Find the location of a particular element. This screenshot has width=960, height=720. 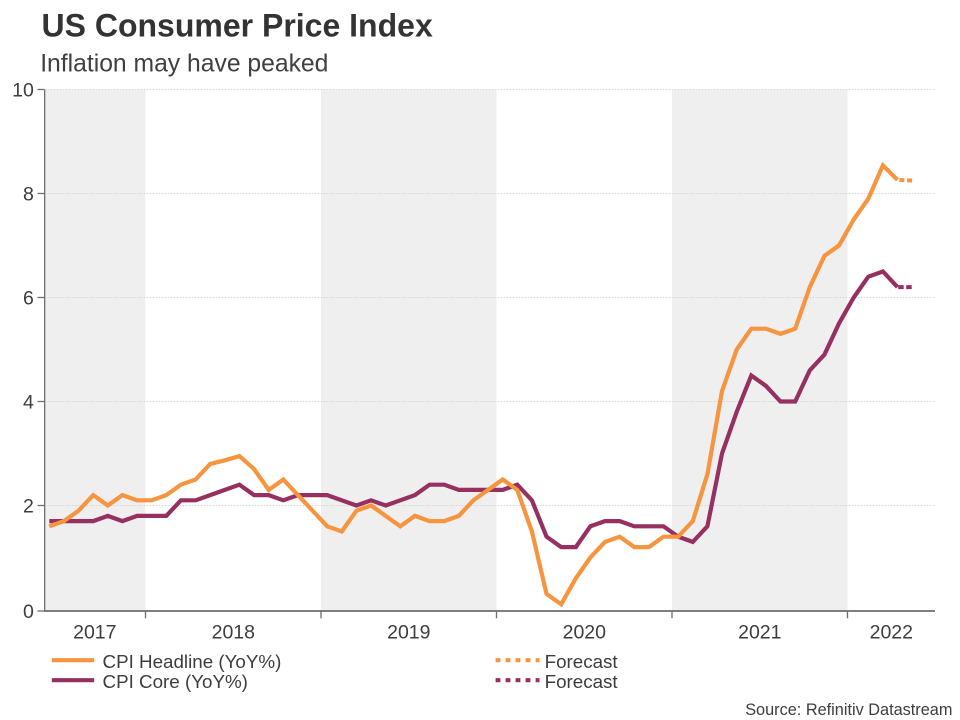

svg-text: 2022 is located at coordinates (891, 633).